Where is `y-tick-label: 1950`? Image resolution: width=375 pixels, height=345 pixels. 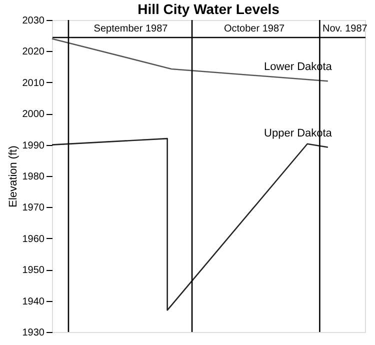 y-tick-label: 1950 is located at coordinates (33, 270).